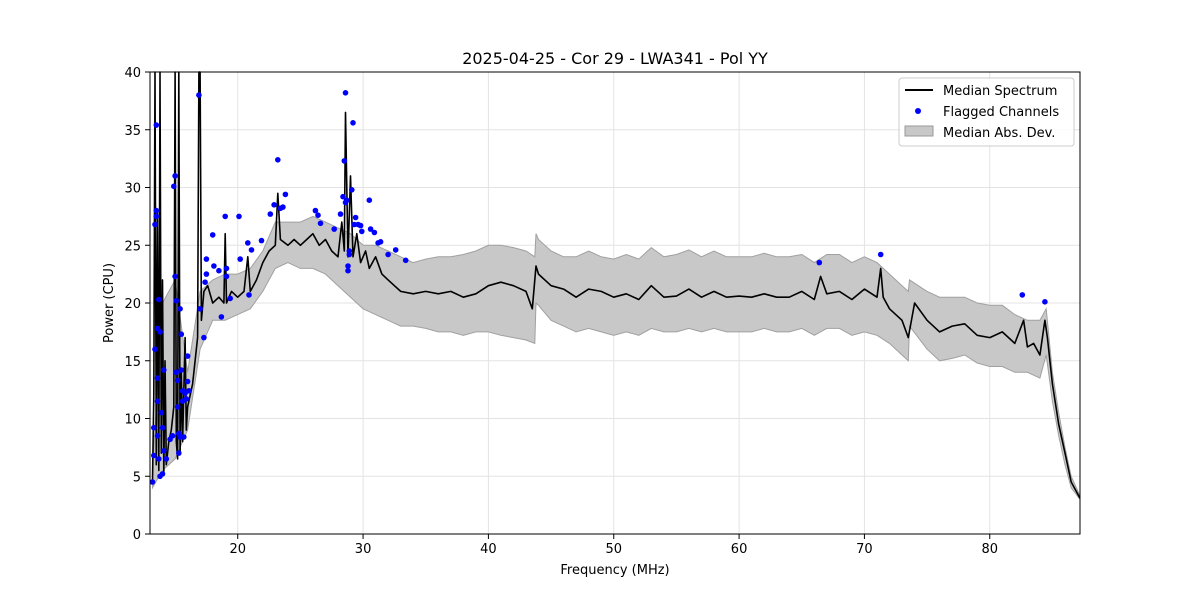  What do you see at coordinates (615, 58) in the screenshot?
I see `chart-title: 2025-04-25 - Cor 29 - LWA341 - Pol YY` at bounding box center [615, 58].